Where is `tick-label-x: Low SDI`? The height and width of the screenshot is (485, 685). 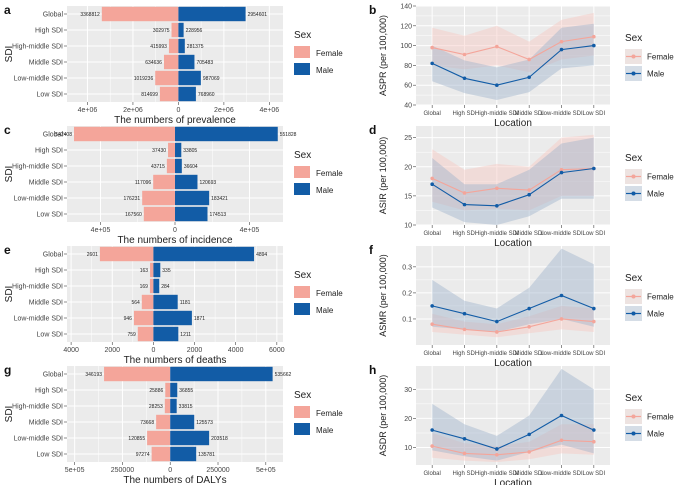
tick-label-x: Low SDI is located at coordinates (593, 354).